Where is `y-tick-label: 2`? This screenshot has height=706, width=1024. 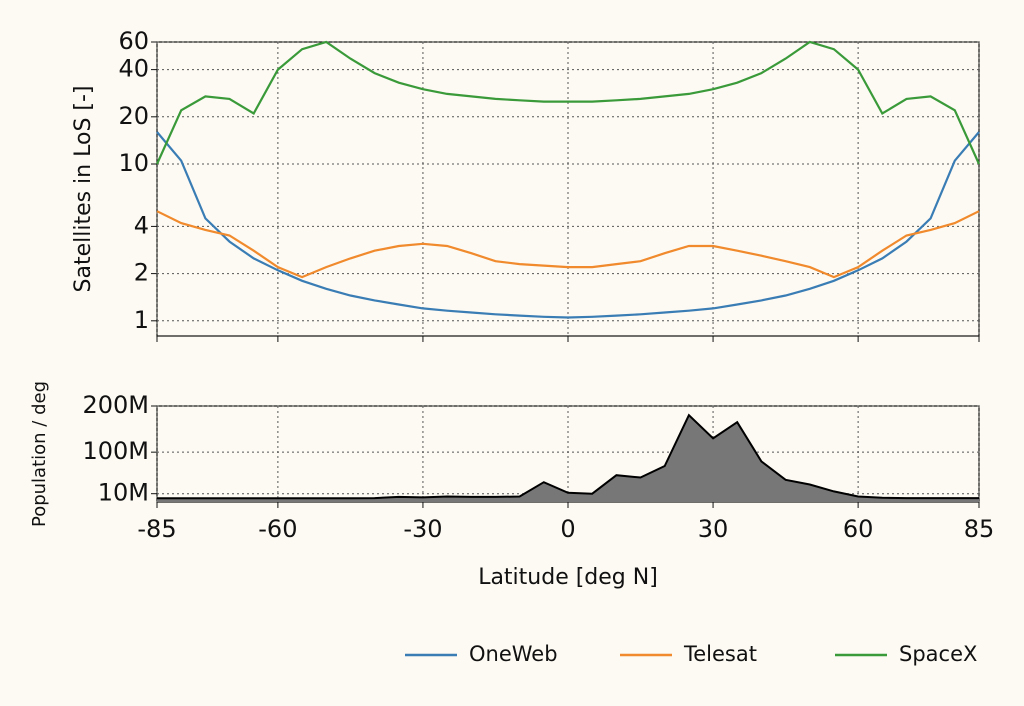 y-tick-label: 2 is located at coordinates (141, 273).